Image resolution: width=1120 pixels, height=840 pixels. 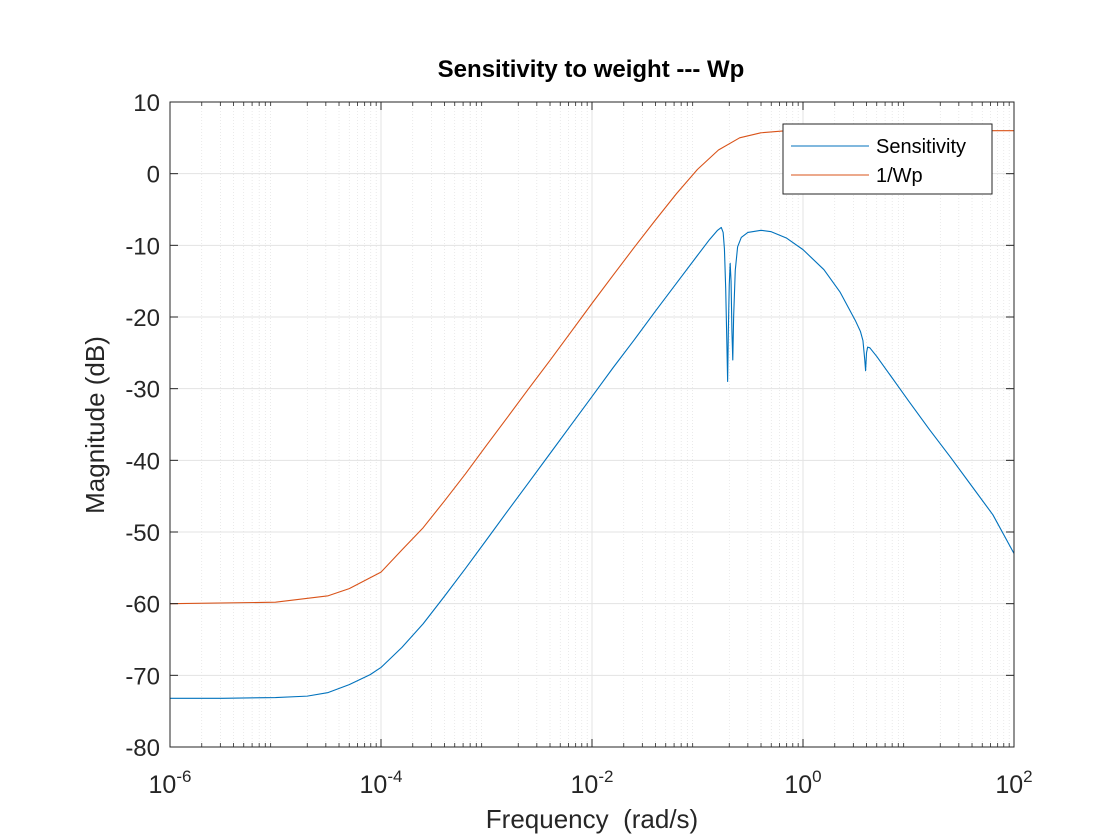 What do you see at coordinates (142, 426) in the screenshot?
I see `y-tick-labels: 10 0 -10 -20 -30 -40 -50 -60 -70 -80` at bounding box center [142, 426].